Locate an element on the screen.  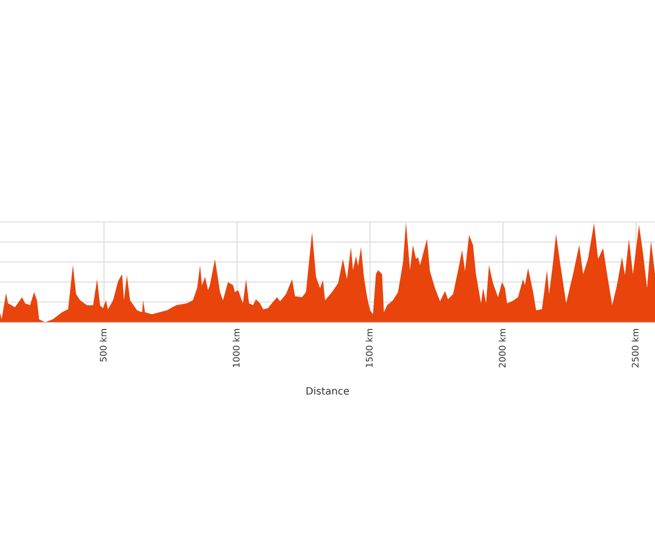
x-tick-label: 1500 km is located at coordinates (370, 348).